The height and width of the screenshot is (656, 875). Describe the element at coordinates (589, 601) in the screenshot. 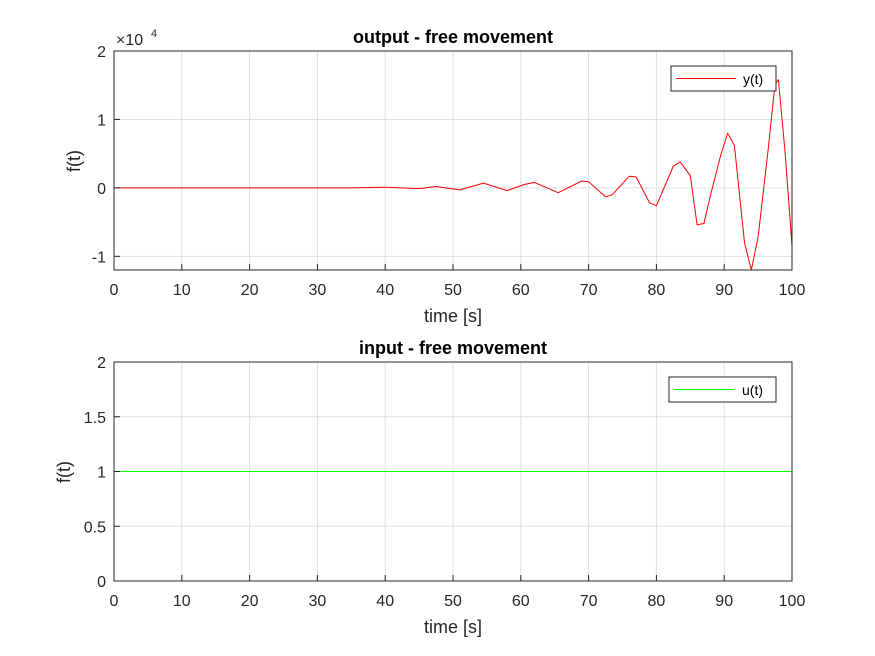

I see `input-x-tick-label: 70` at that location.